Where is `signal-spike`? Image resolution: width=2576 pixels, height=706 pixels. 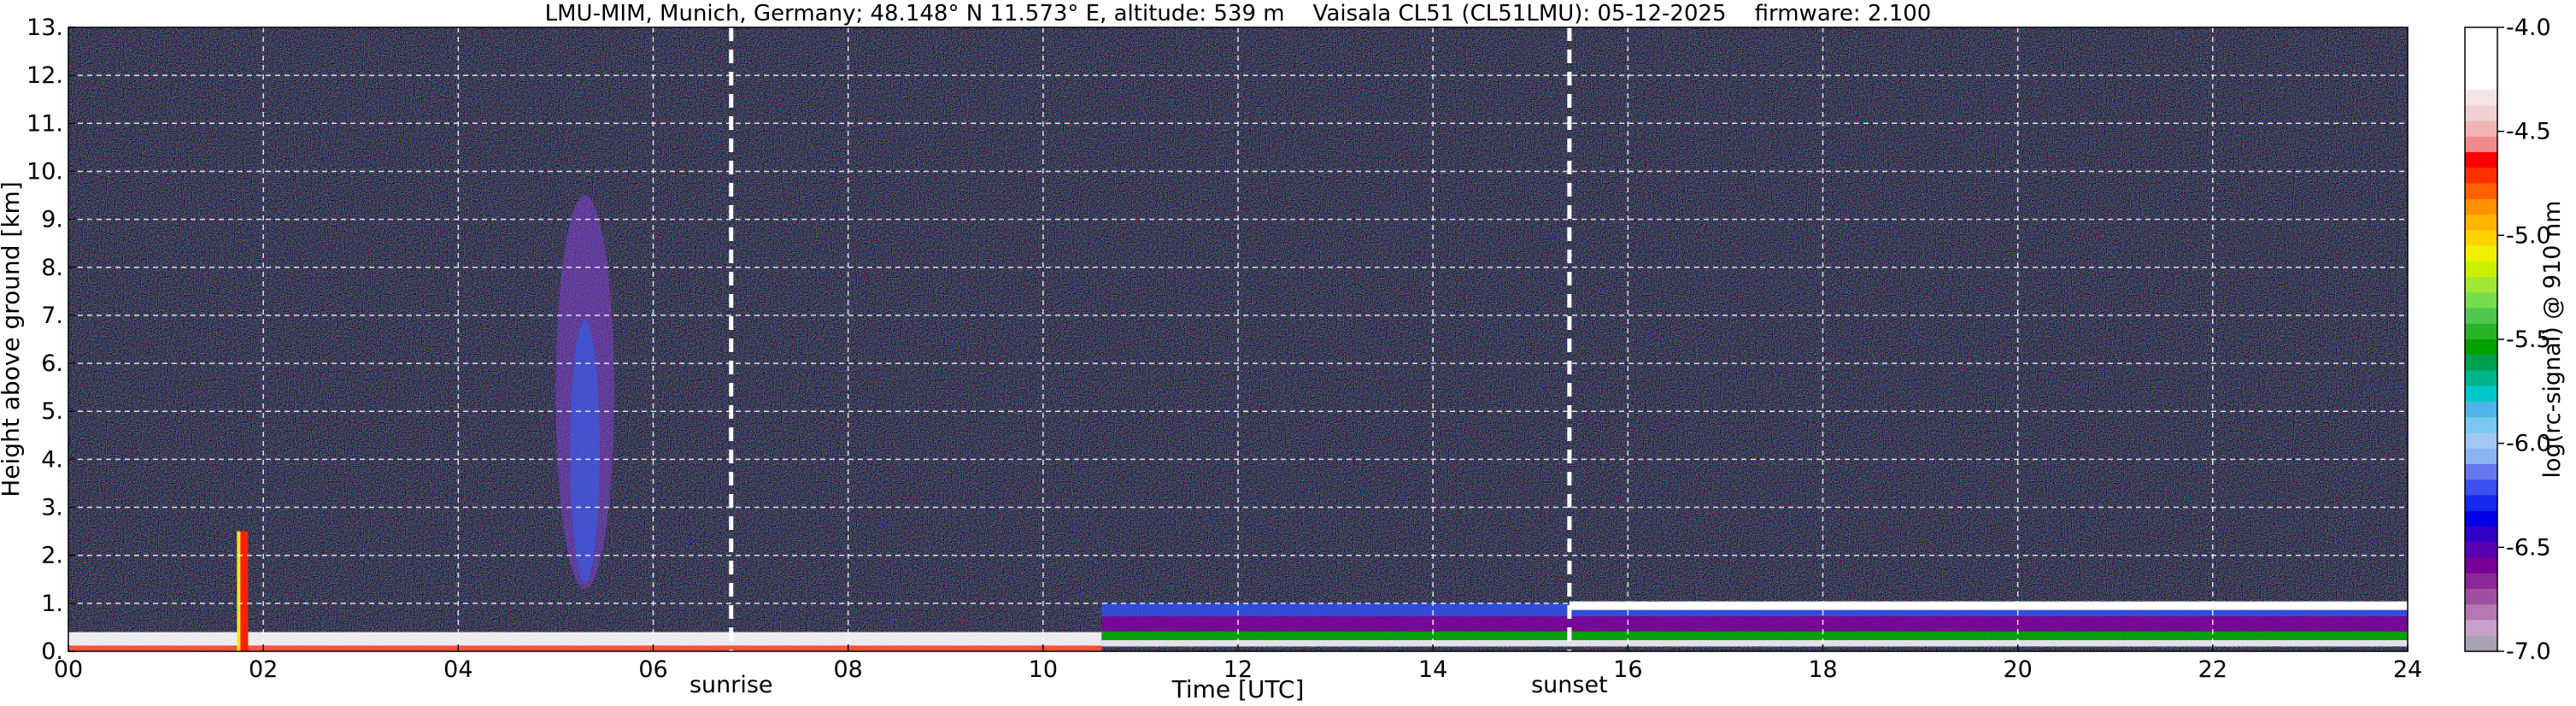 signal-spike is located at coordinates (244, 591).